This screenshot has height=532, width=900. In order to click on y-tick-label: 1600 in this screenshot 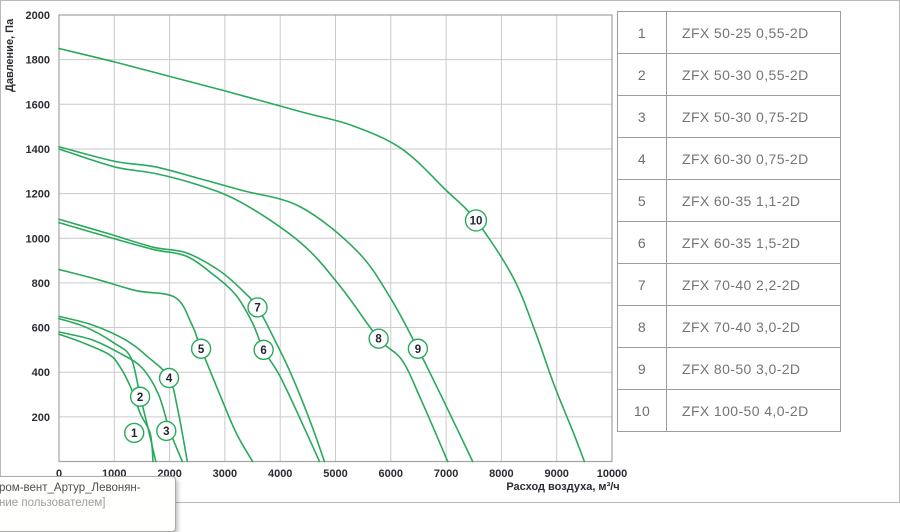, I will do `click(38, 105)`.